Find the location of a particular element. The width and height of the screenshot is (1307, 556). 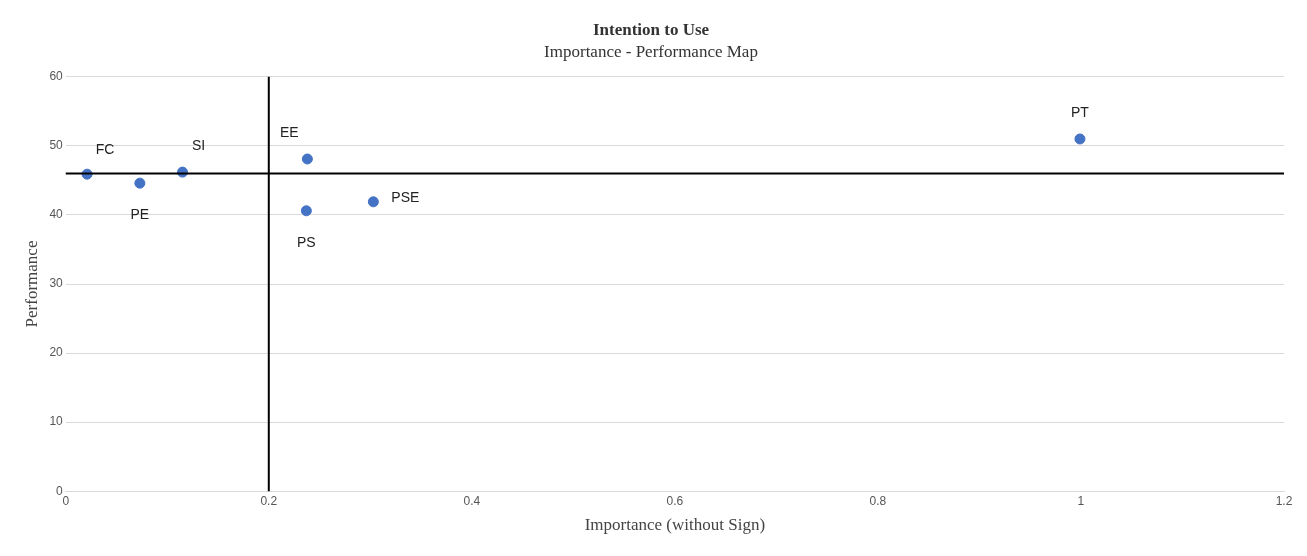

x-tick-label: 1.2 is located at coordinates (1284, 500).